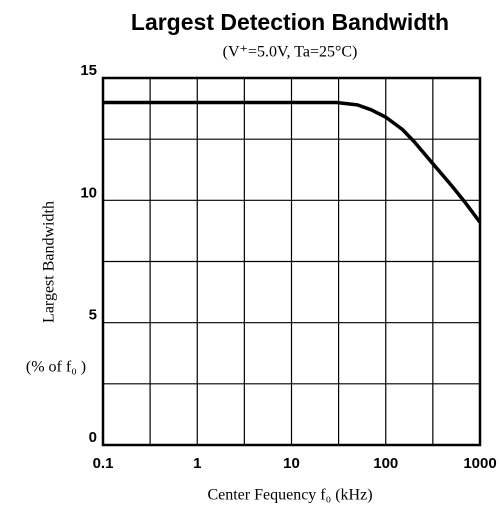  Describe the element at coordinates (103, 463) in the screenshot. I see `x-tick-label: 0.1` at that location.